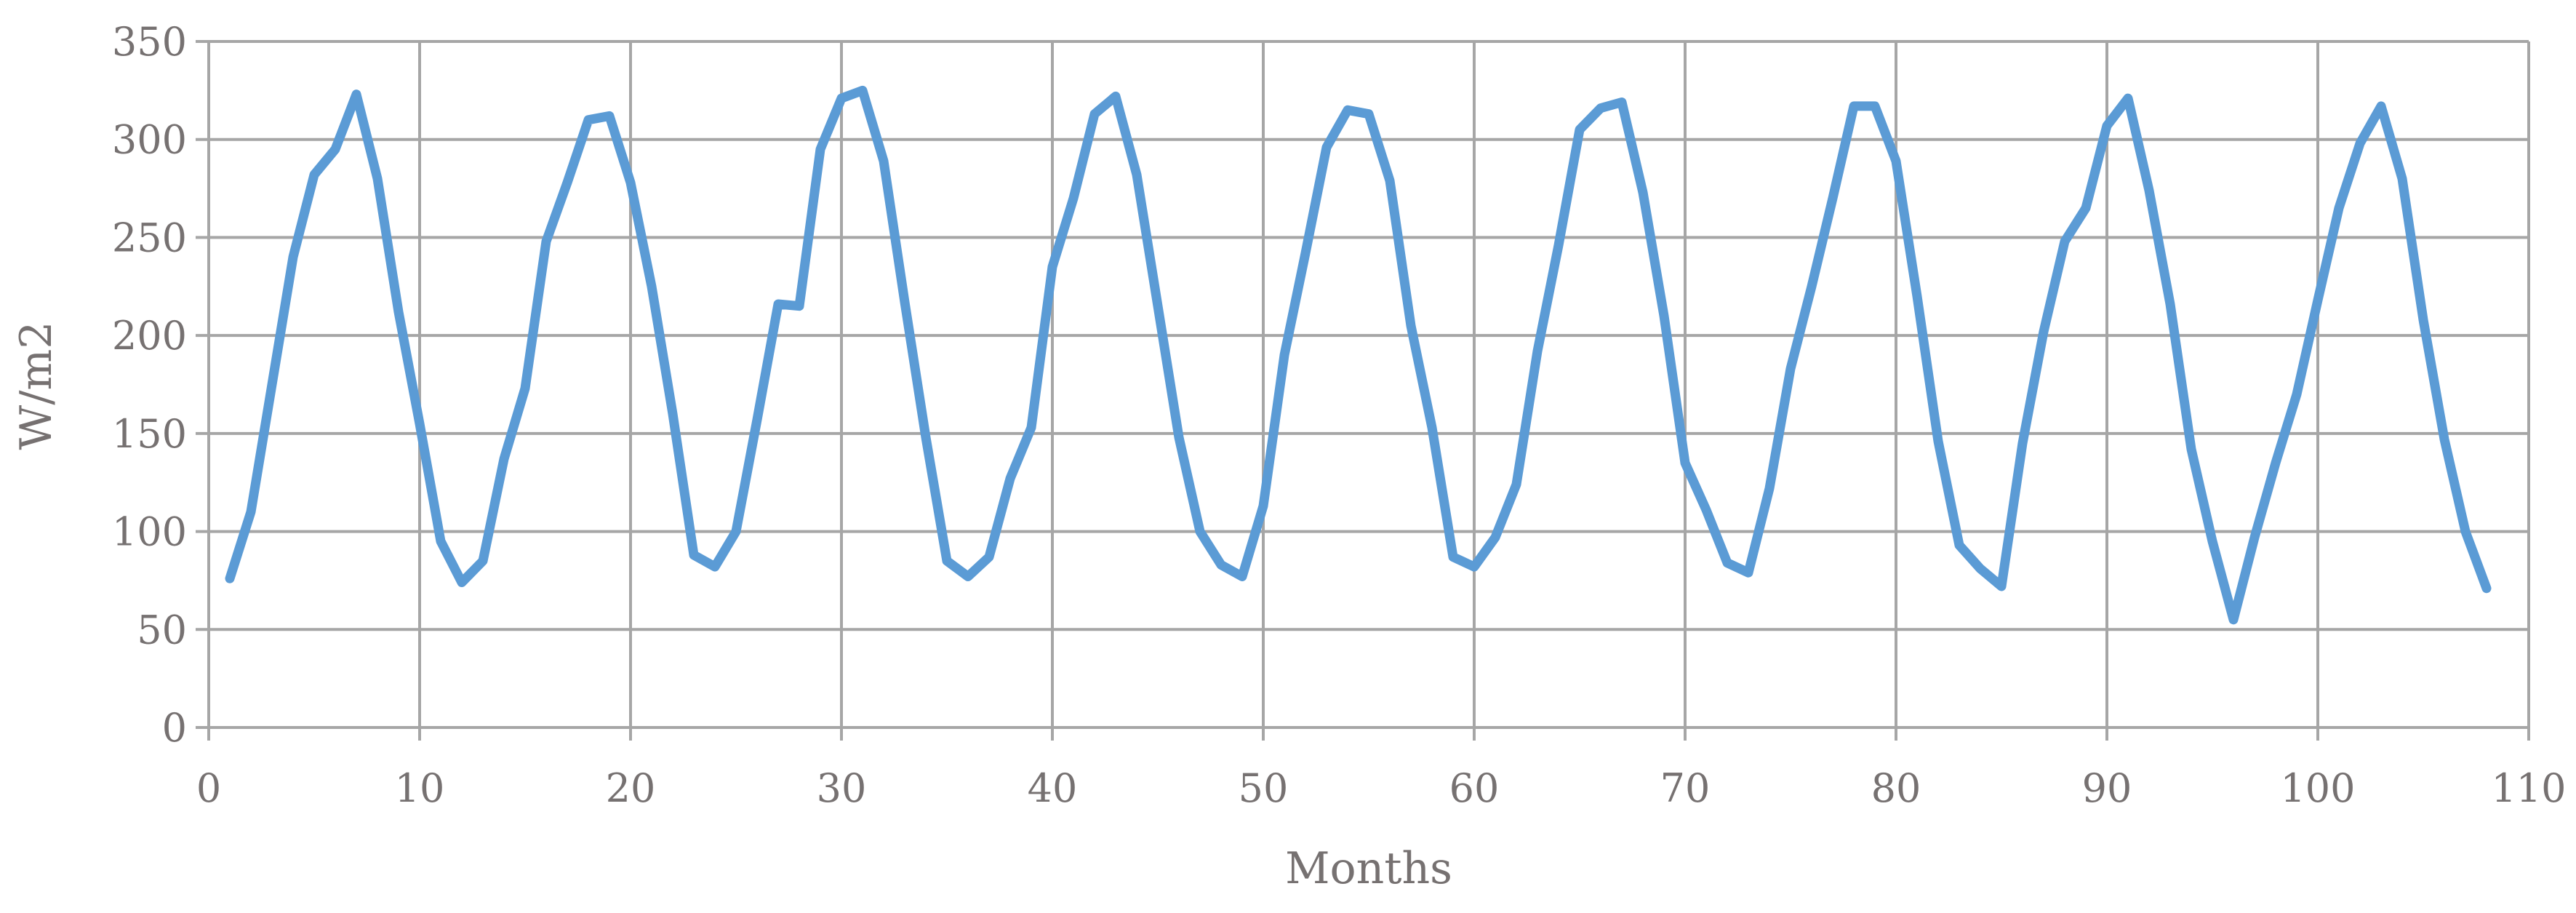 Image resolution: width=2576 pixels, height=913 pixels. What do you see at coordinates (1053, 788) in the screenshot?
I see `x-tick-label: 40` at bounding box center [1053, 788].